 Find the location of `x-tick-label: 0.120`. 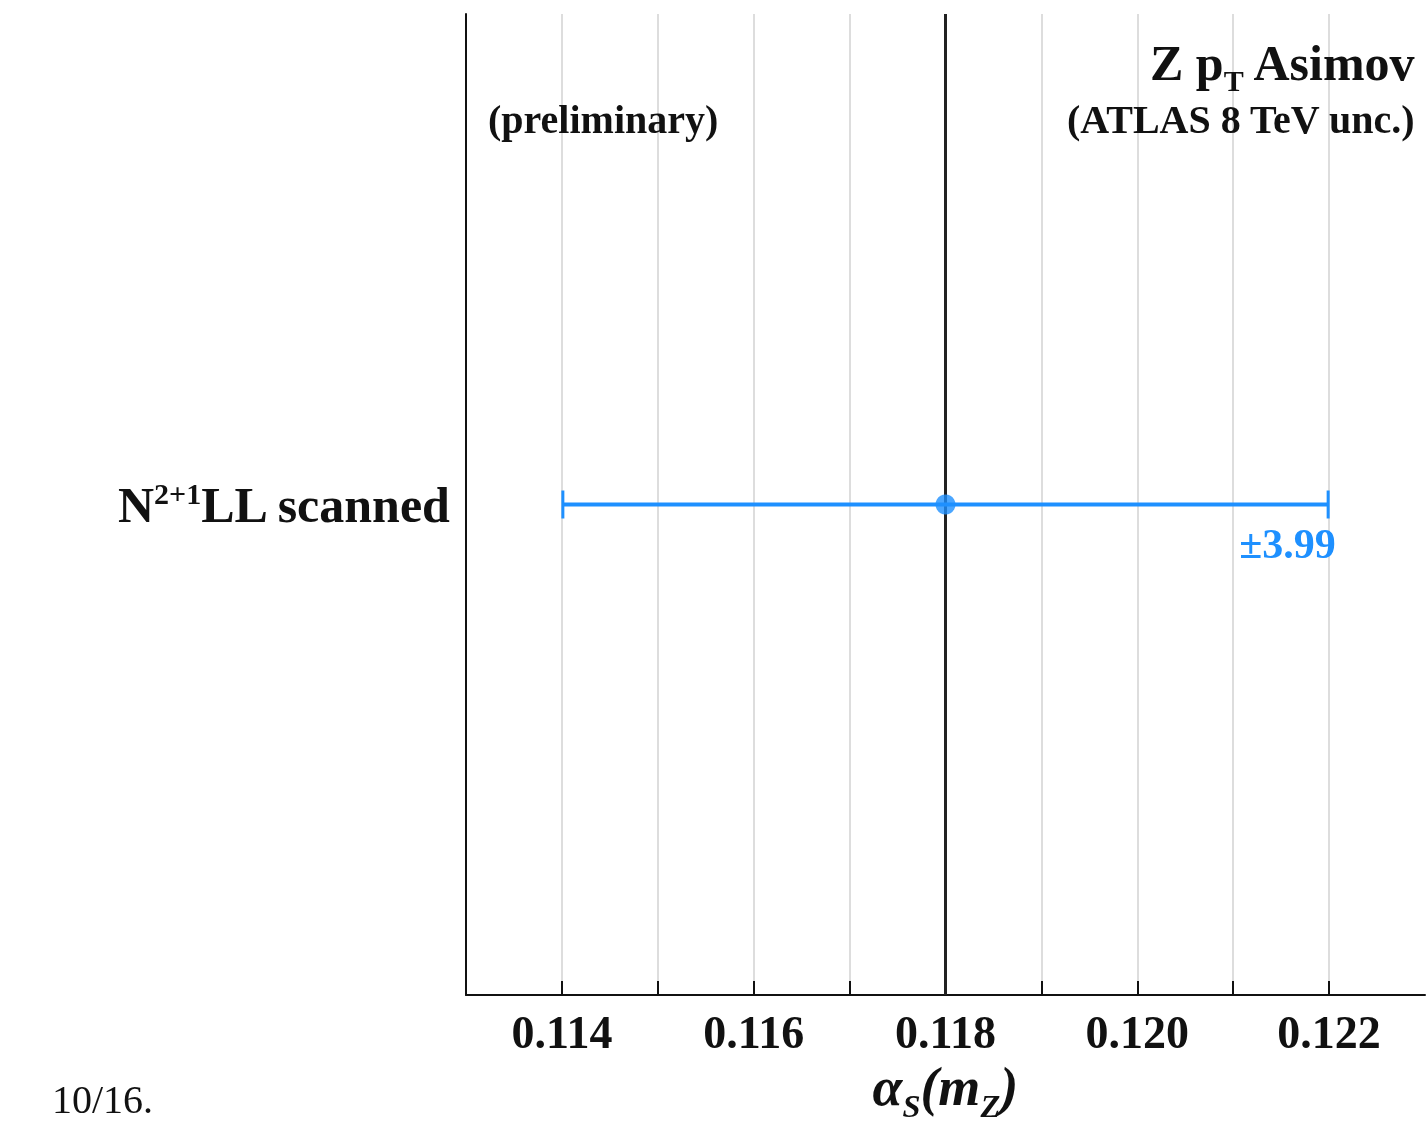

x-tick-label: 0.120 is located at coordinates (1137, 1032).